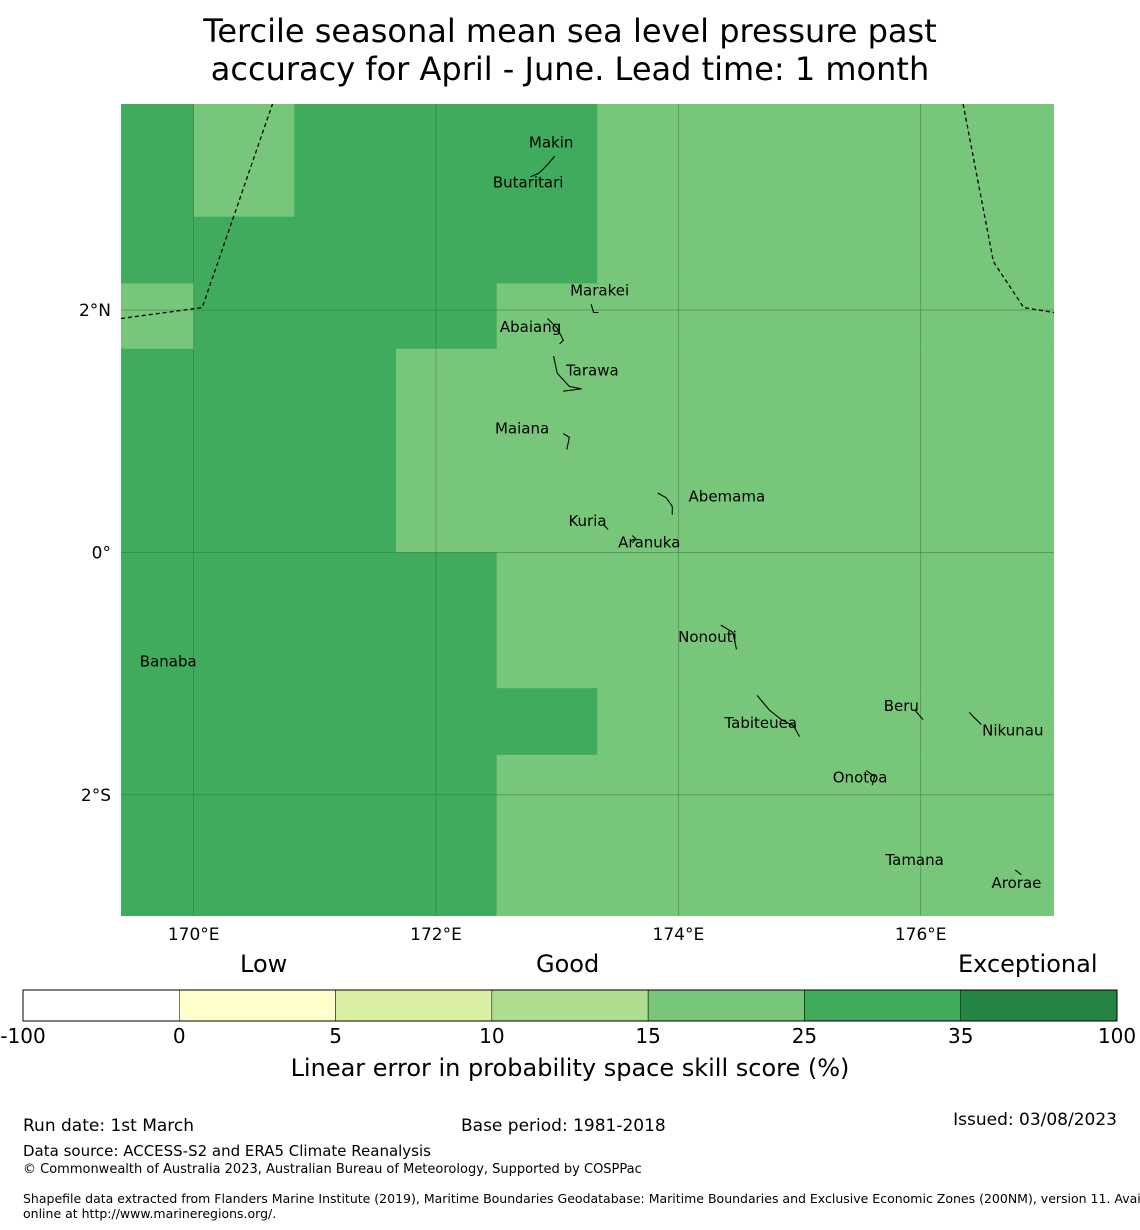  What do you see at coordinates (1035, 1120) in the screenshot?
I see `issued-date: Issued: 03/08/2023` at bounding box center [1035, 1120].